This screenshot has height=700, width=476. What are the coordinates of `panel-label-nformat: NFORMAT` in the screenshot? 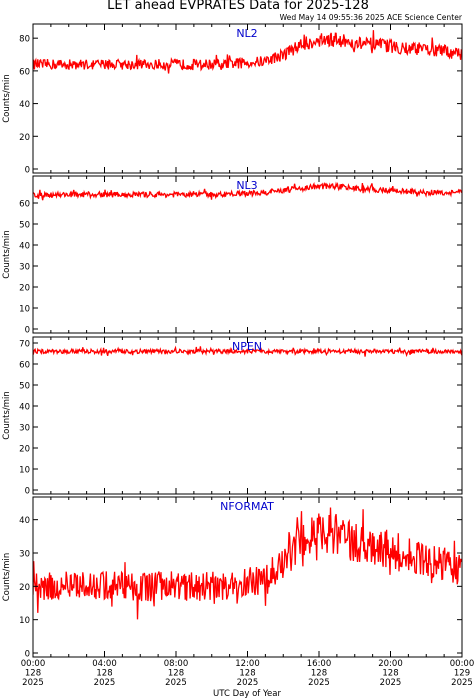 It's located at (247, 506).